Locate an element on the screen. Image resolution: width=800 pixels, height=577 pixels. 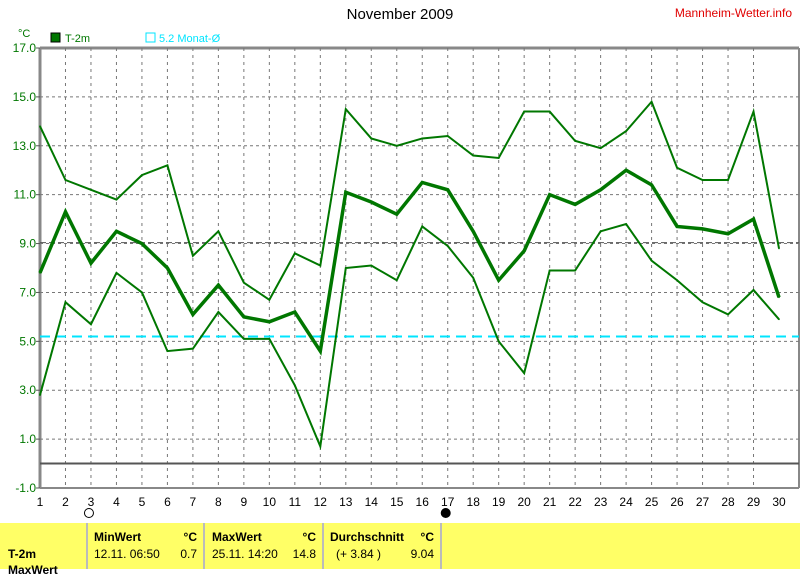
y-tick-label: 17.0 is located at coordinates (25, 48).